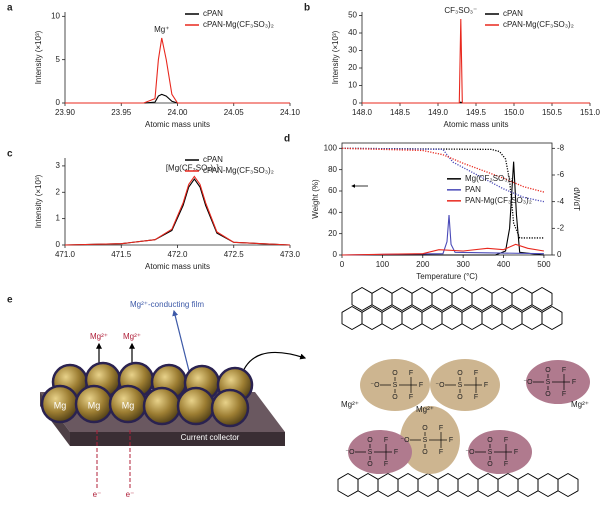  What do you see at coordinates (65, 112) in the screenshot?
I see `x-tick-label: 23.90` at bounding box center [65, 112].